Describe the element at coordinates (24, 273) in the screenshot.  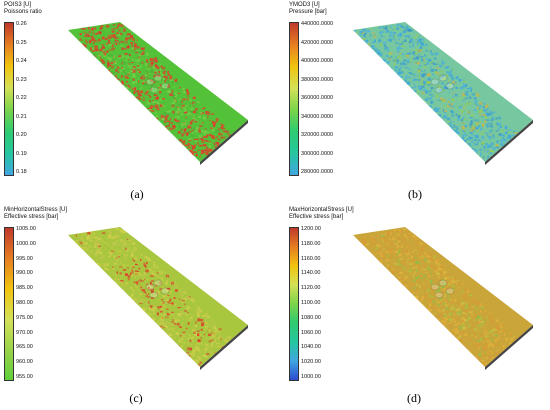
I see `colorbar-tick-label: 990.00` at that location.